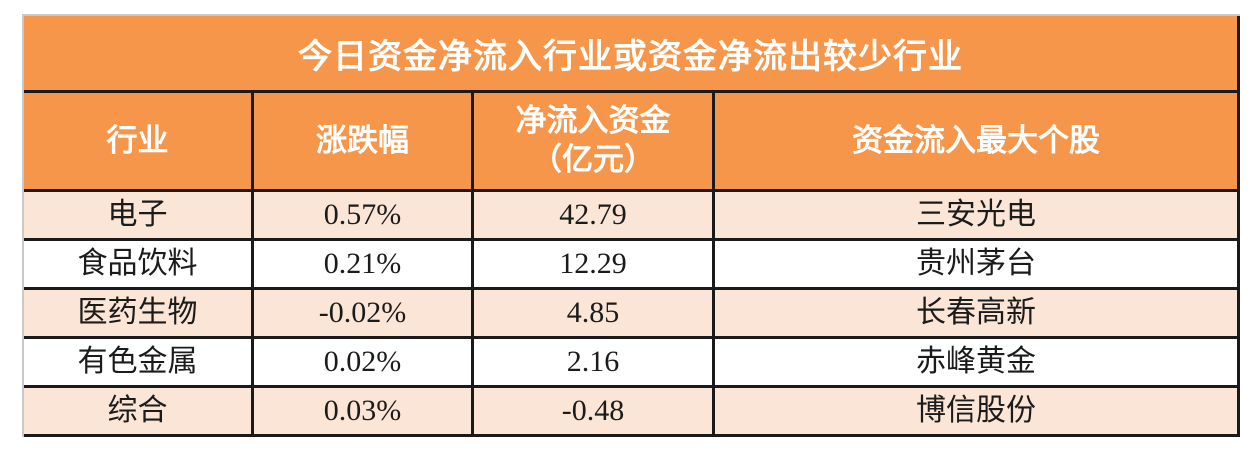 This screenshot has height=450, width=1252. What do you see at coordinates (594, 412) in the screenshot?
I see `cell-net-inflow: -0.48` at bounding box center [594, 412].